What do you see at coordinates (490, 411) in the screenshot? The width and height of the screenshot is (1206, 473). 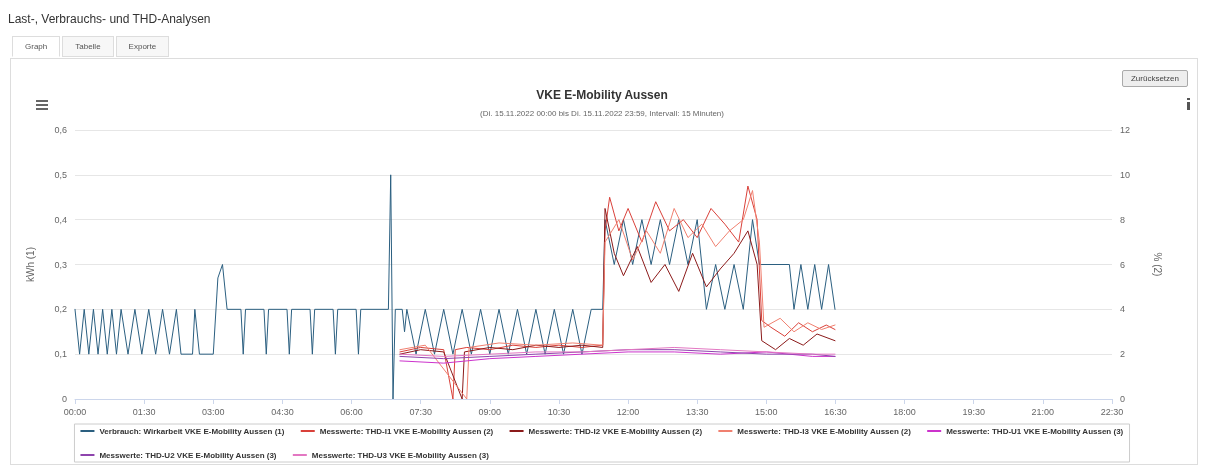 I see `x-tick-label: 09:00` at bounding box center [490, 411].